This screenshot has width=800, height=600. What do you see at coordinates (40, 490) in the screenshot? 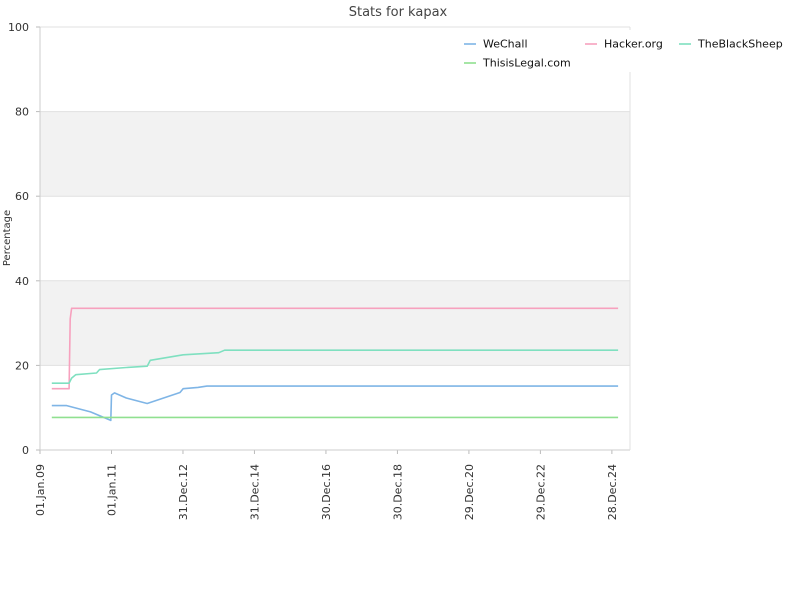
I see `x-tick-label: 01.Jan.09` at bounding box center [40, 490].